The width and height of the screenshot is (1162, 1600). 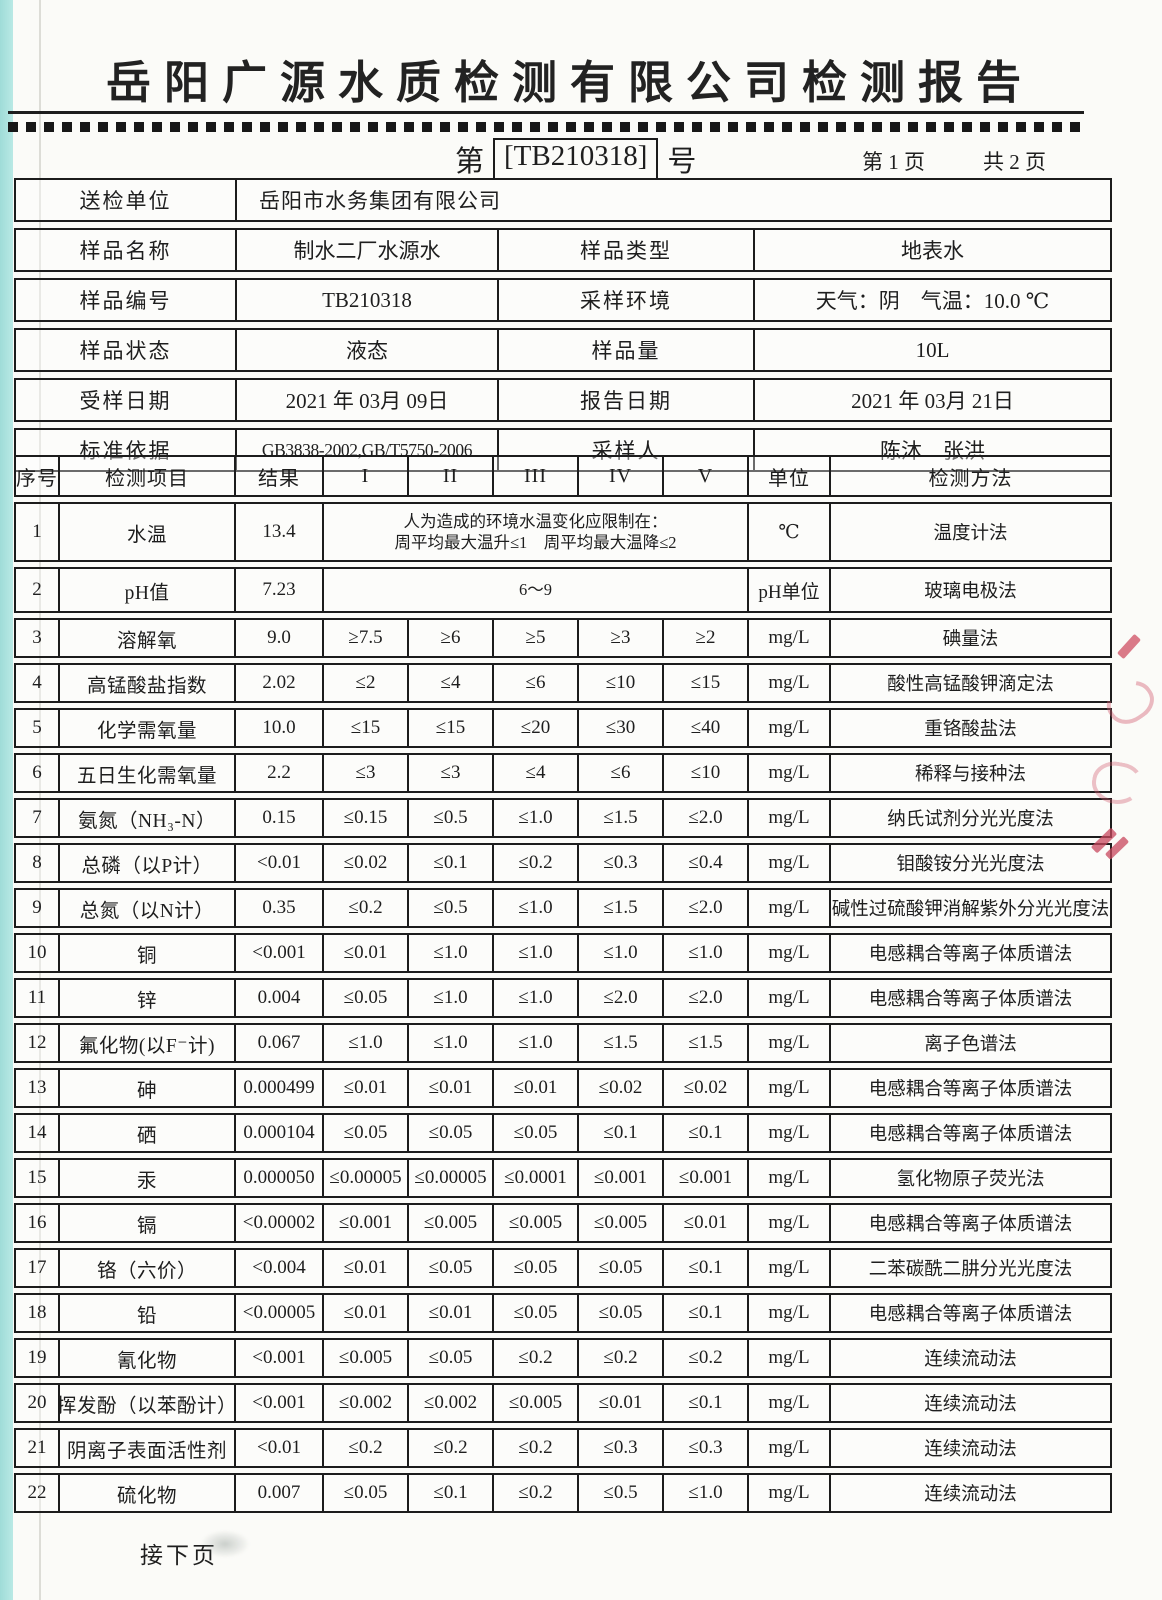 What do you see at coordinates (146, 683) in the screenshot?
I see `cell-item: 高锰酸盐指数` at bounding box center [146, 683].